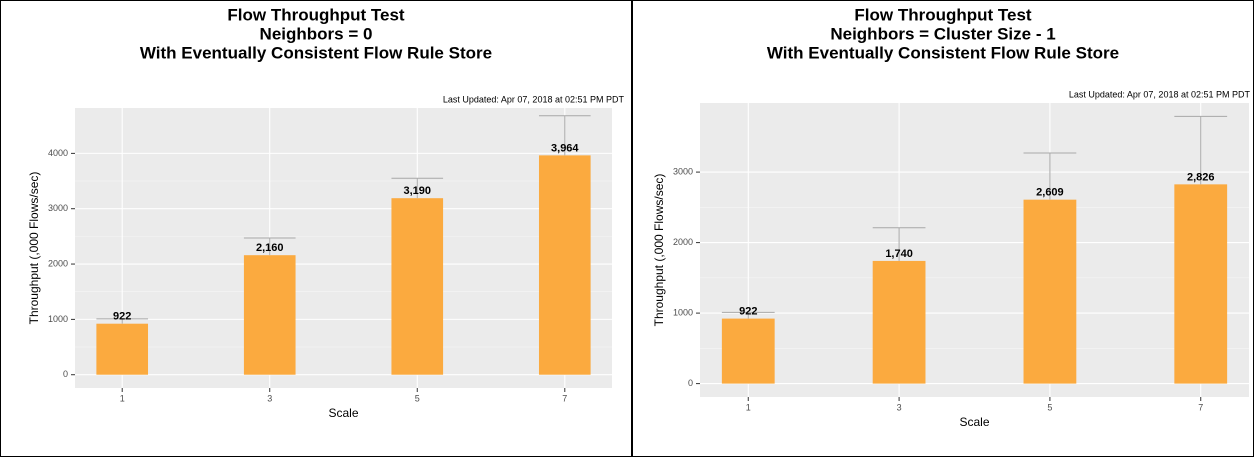 This screenshot has height=457, width=1254. I want to click on value-label: 2,609, so click(1050, 193).